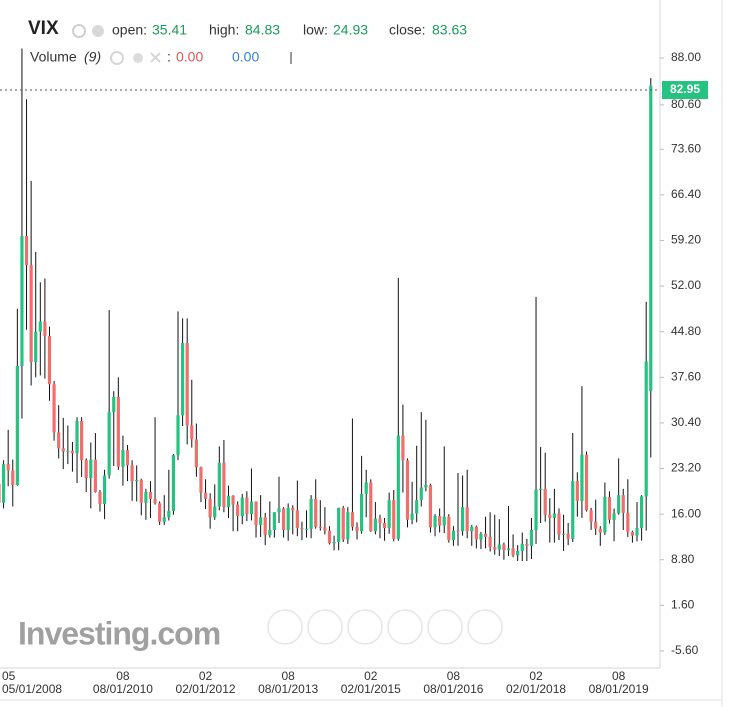 This screenshot has height=707, width=732. Describe the element at coordinates (485, 627) in the screenshot. I see `scroll-right-button` at that location.